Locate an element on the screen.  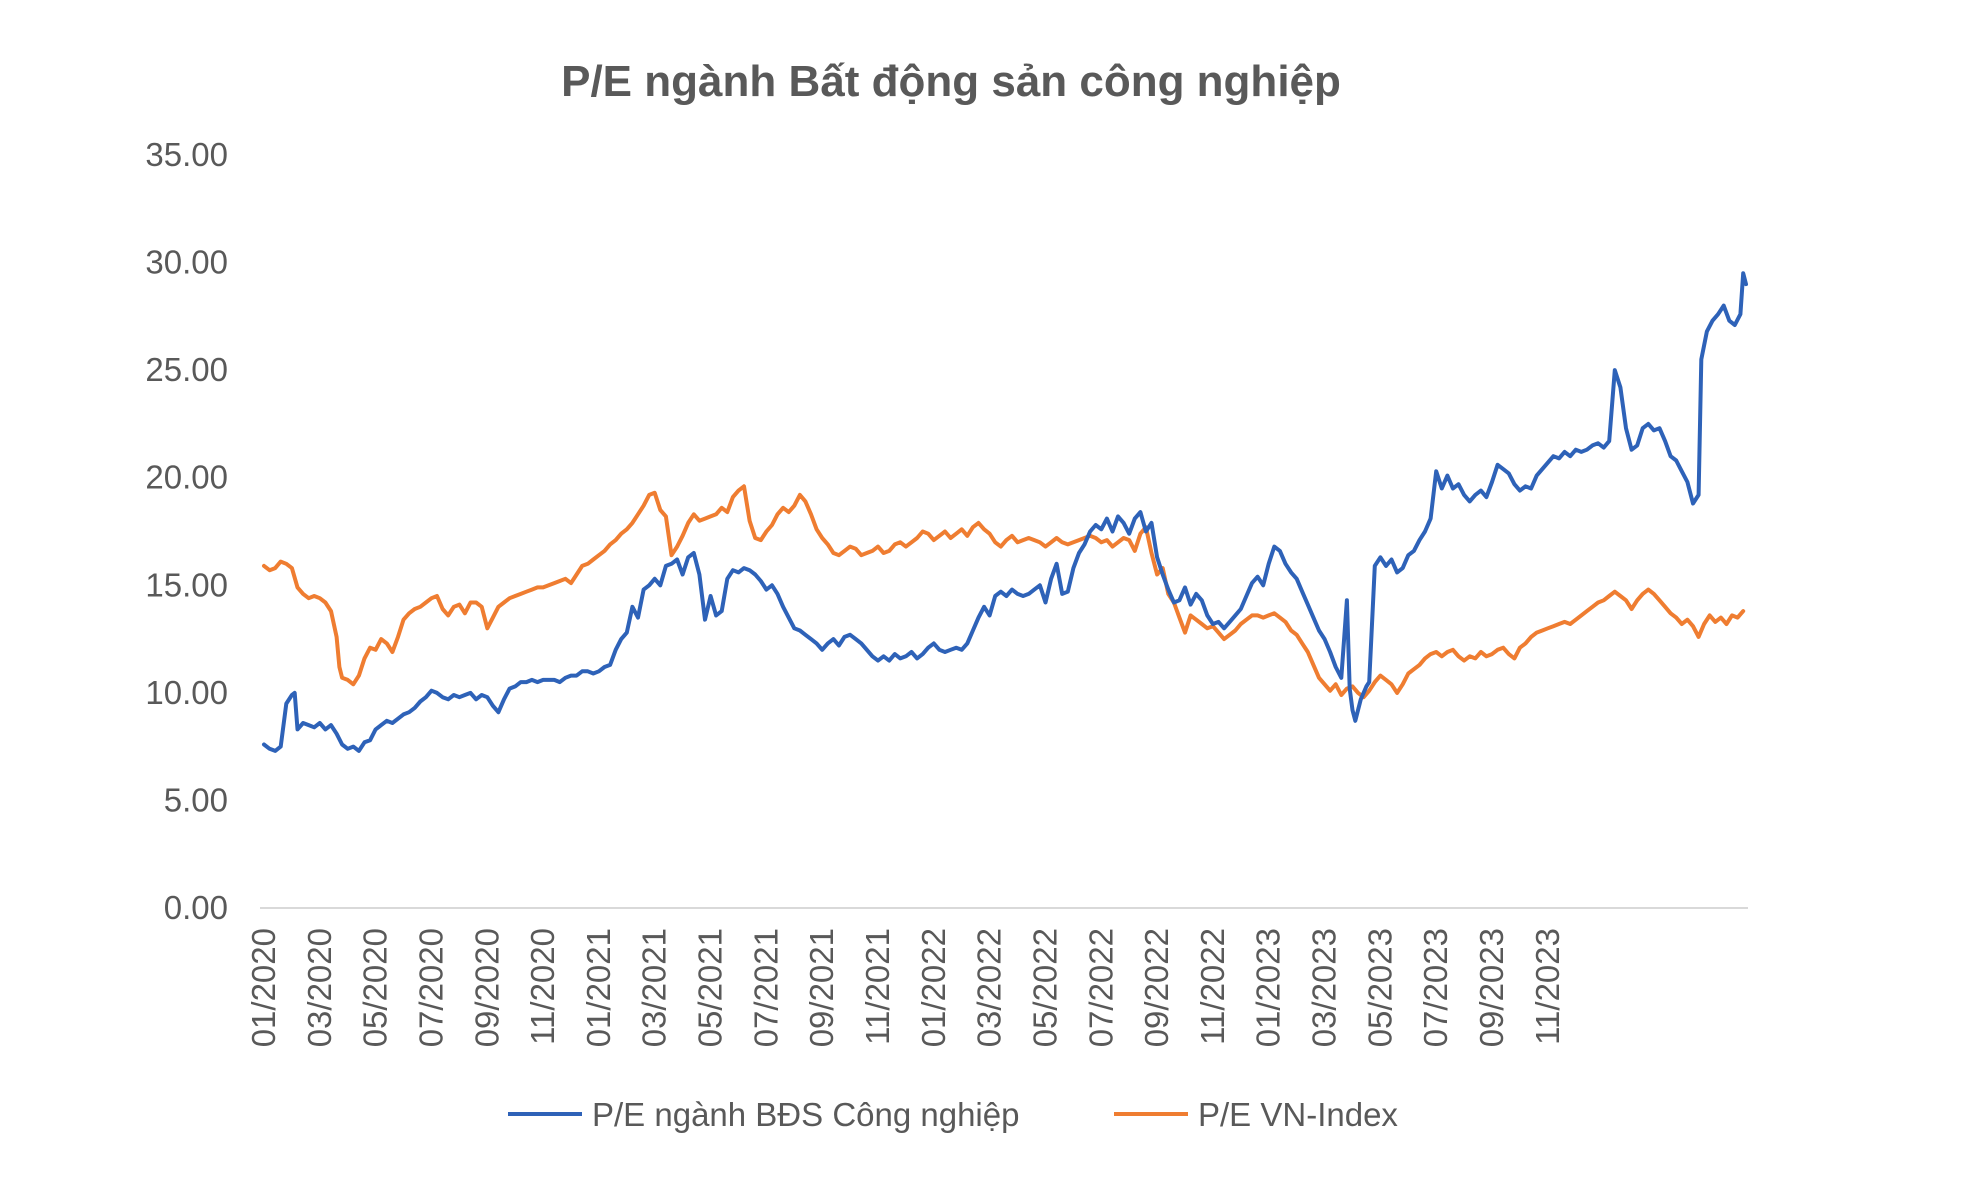
x-tick-label: 03/2021 is located at coordinates (654, 987).